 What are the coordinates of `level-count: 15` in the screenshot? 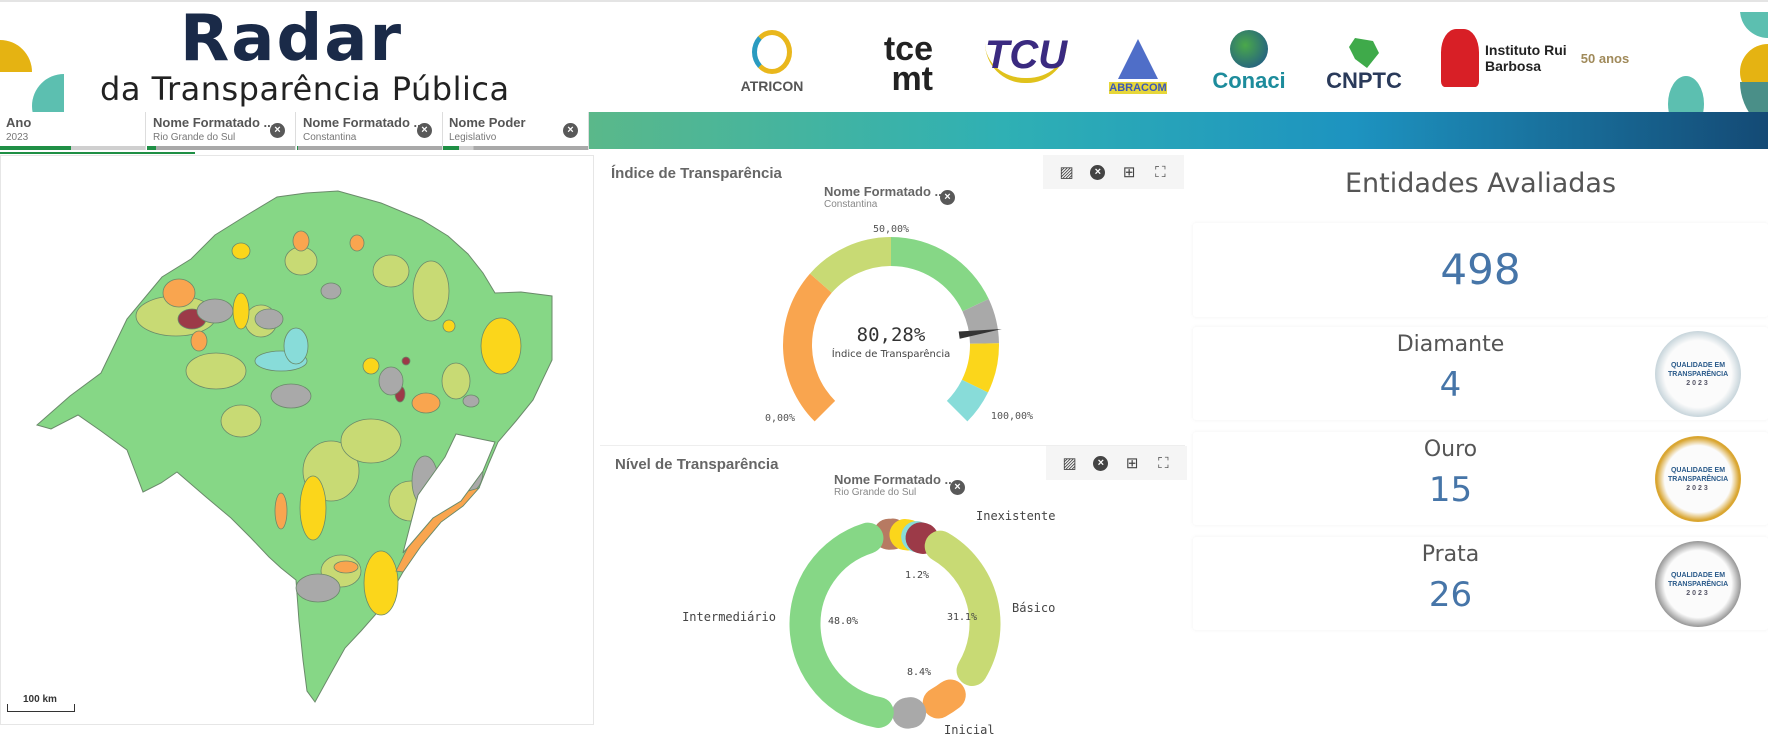 It's located at (1450, 490).